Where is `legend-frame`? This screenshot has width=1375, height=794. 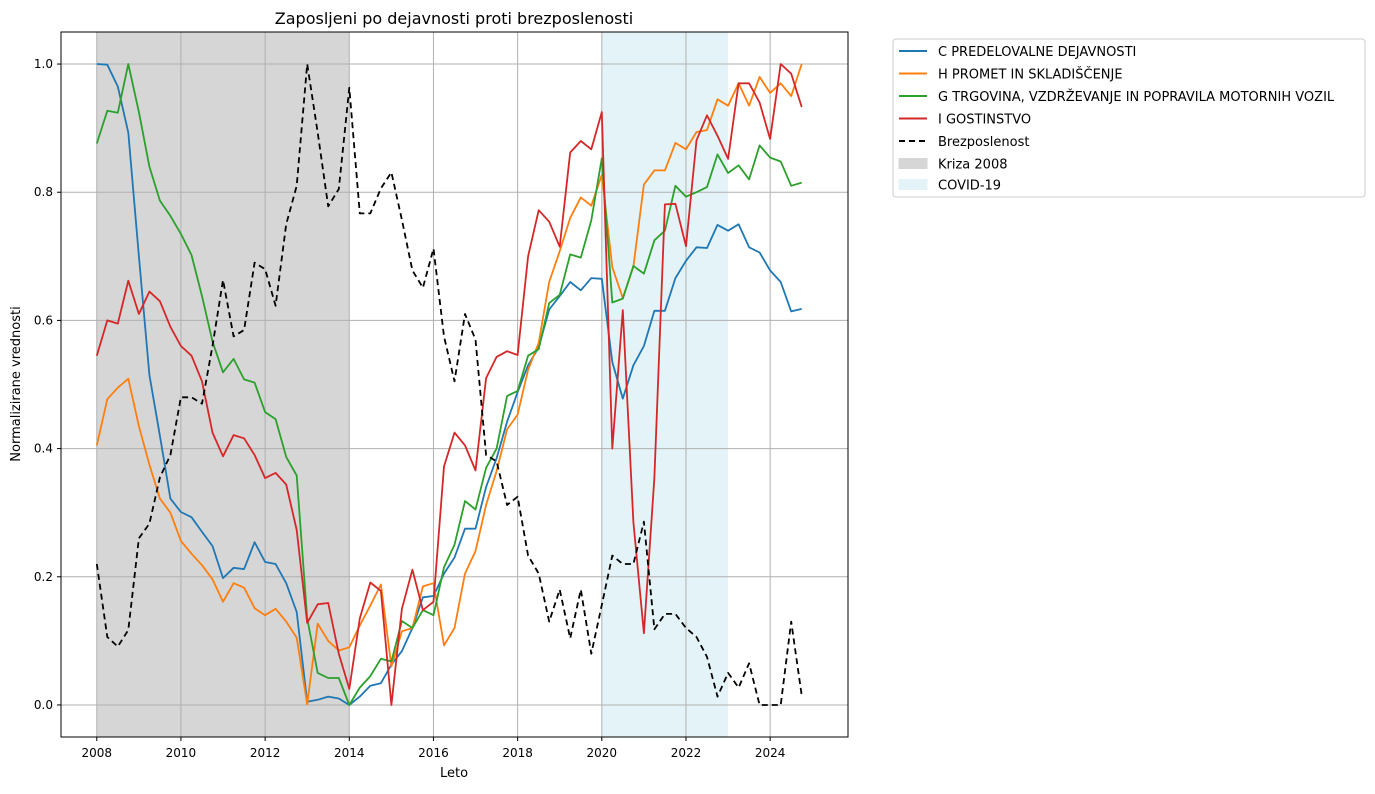
legend-frame is located at coordinates (1129, 118).